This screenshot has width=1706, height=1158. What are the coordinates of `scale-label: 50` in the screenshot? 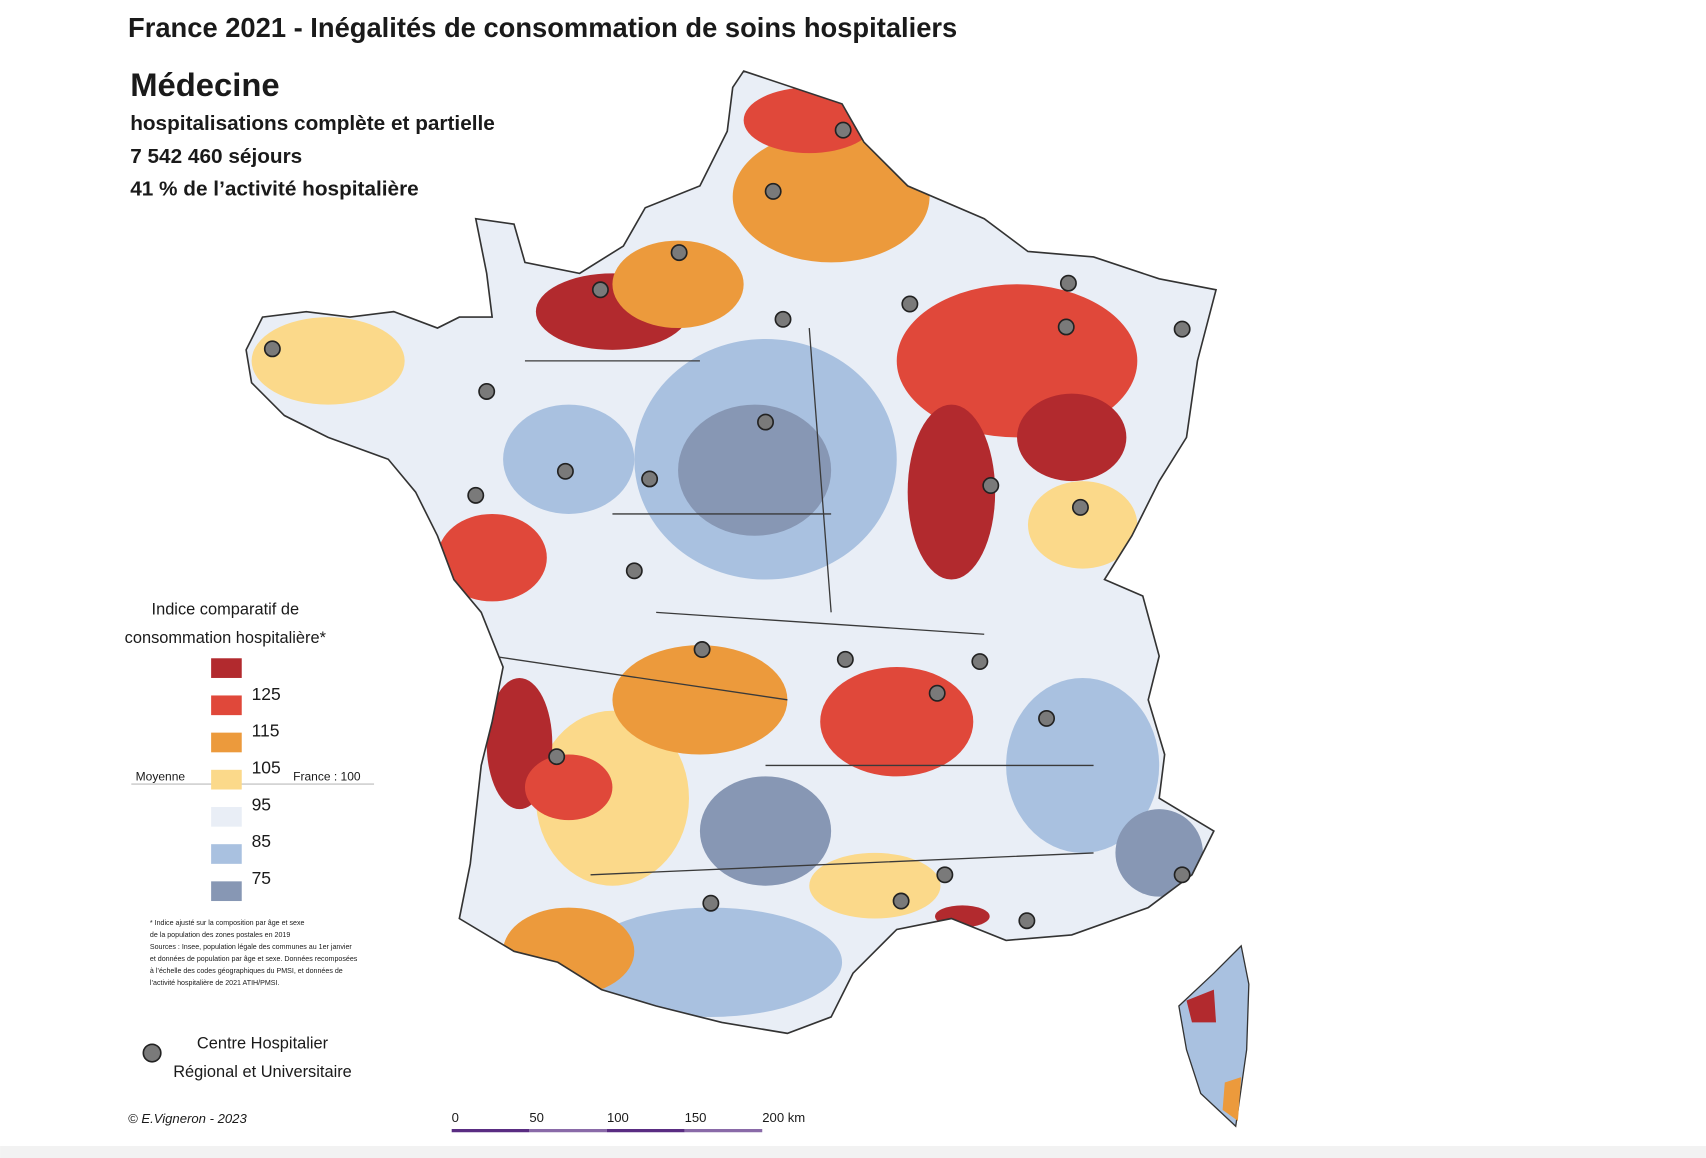 It's located at (536, 1117).